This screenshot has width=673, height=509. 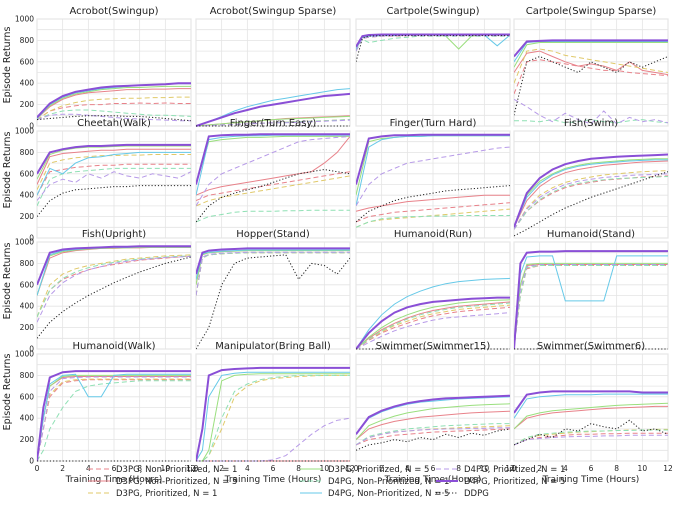 What do you see at coordinates (103, 68) in the screenshot?
I see `subplot: 0 200 400 600 800 1000 Acrobot(Swingup)` at bounding box center [103, 68].